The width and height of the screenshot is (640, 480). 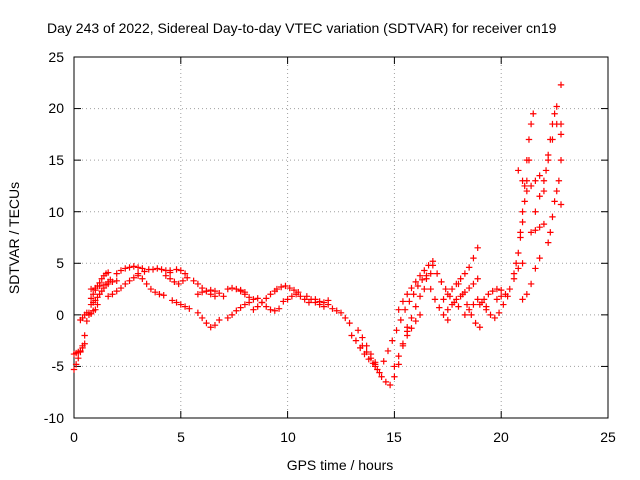 I want to click on trace-t6, so click(x=103, y=285).